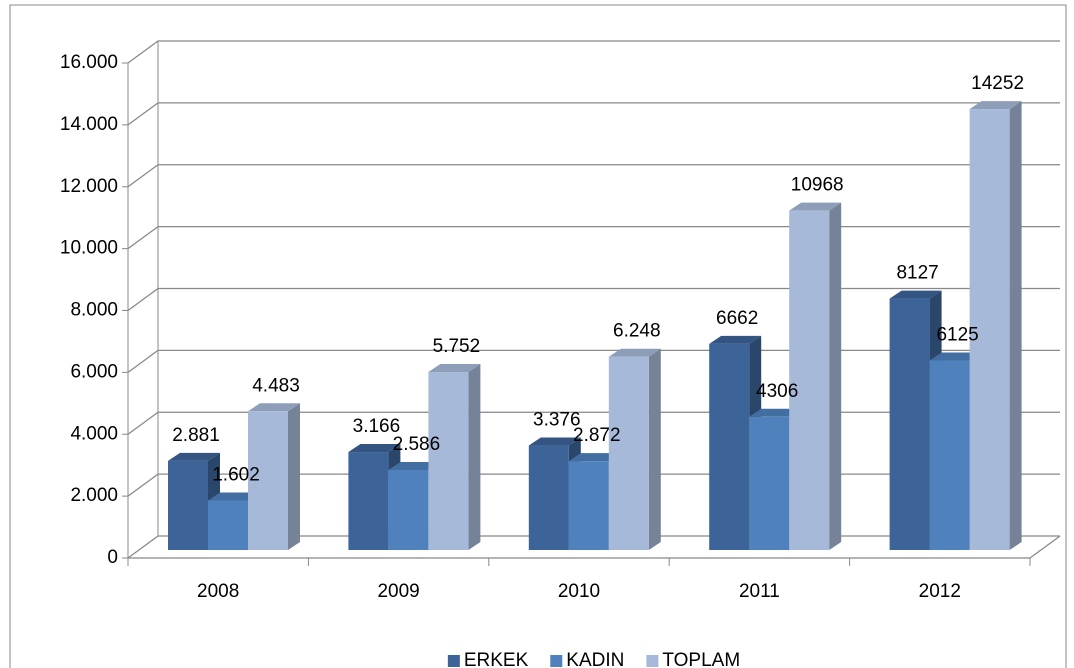 The height and width of the screenshot is (668, 1074). I want to click on y-tick-label: 14.000, so click(89, 124).